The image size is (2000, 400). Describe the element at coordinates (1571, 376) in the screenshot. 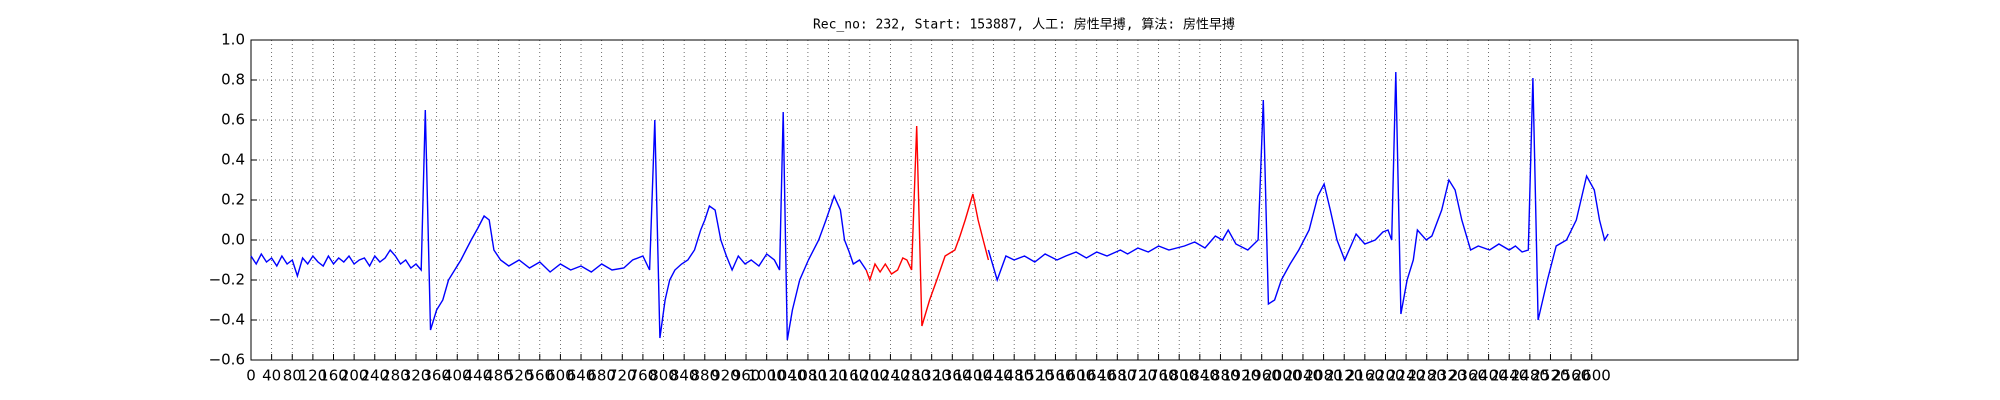

I see `x-tick-label: 2560` at that location.